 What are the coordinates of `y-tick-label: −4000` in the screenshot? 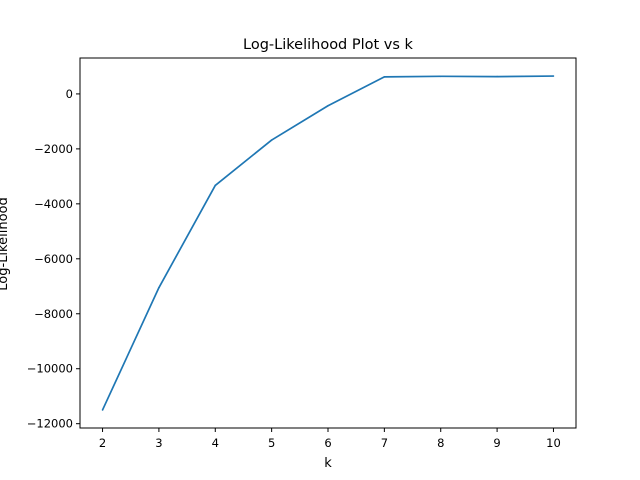 It's located at (53, 204).